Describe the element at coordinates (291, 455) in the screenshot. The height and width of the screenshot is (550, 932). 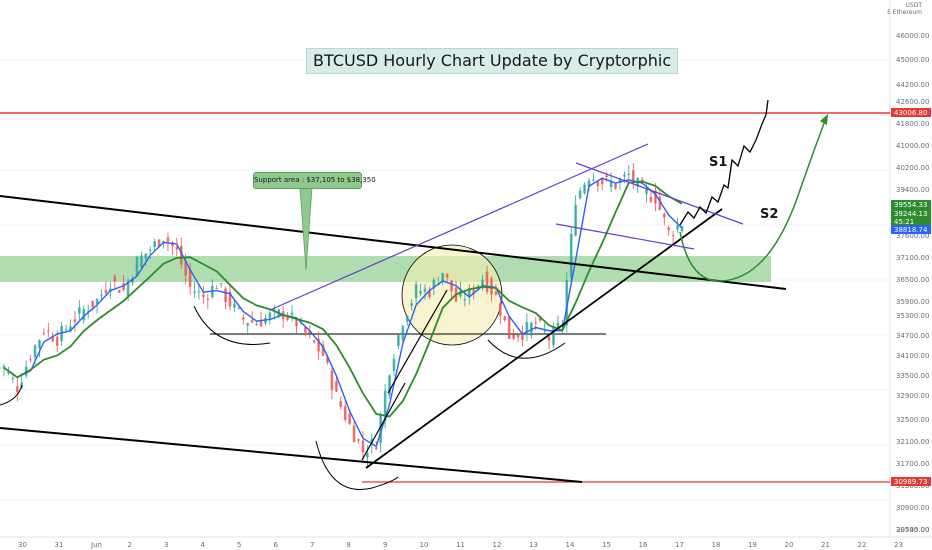
I see `channel-bottom-line` at that location.